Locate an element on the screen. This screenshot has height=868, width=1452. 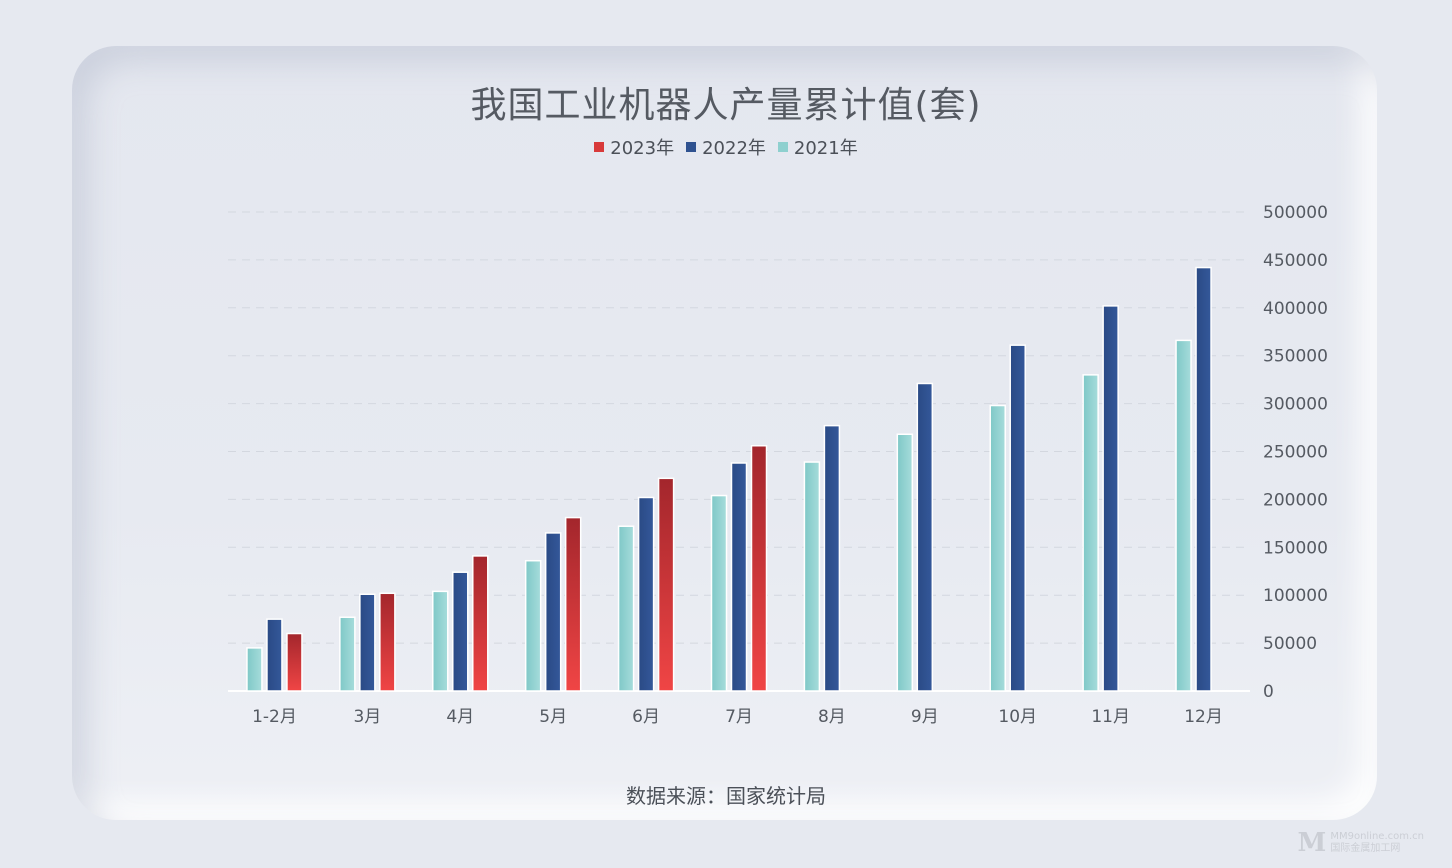
legend-item-2021: 2021年 is located at coordinates (817, 147).